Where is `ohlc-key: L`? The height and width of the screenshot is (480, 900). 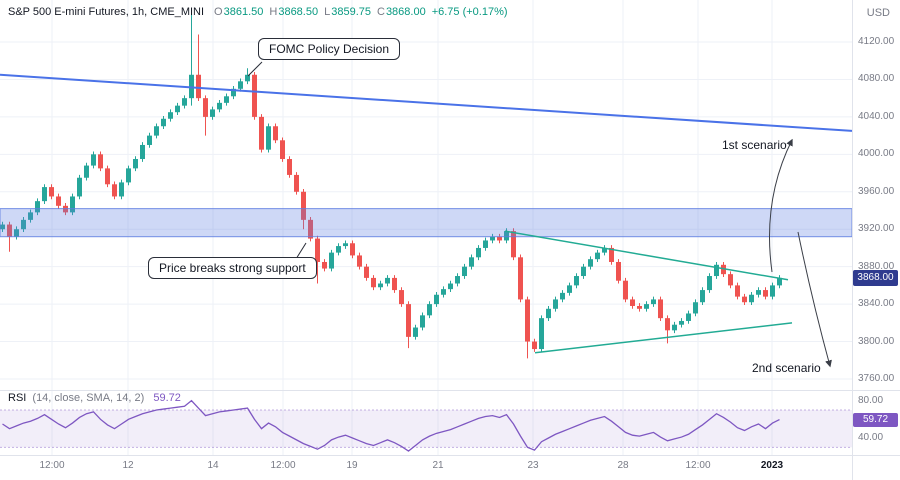 ohlc-key: L is located at coordinates (327, 12).